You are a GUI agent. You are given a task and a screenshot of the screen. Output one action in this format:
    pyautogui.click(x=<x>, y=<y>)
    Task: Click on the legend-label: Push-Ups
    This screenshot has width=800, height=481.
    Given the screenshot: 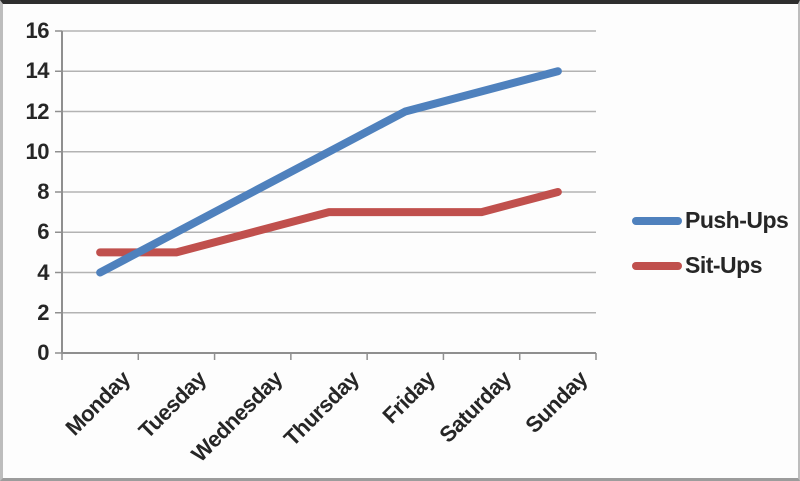 What is the action you would take?
    pyautogui.click(x=737, y=220)
    